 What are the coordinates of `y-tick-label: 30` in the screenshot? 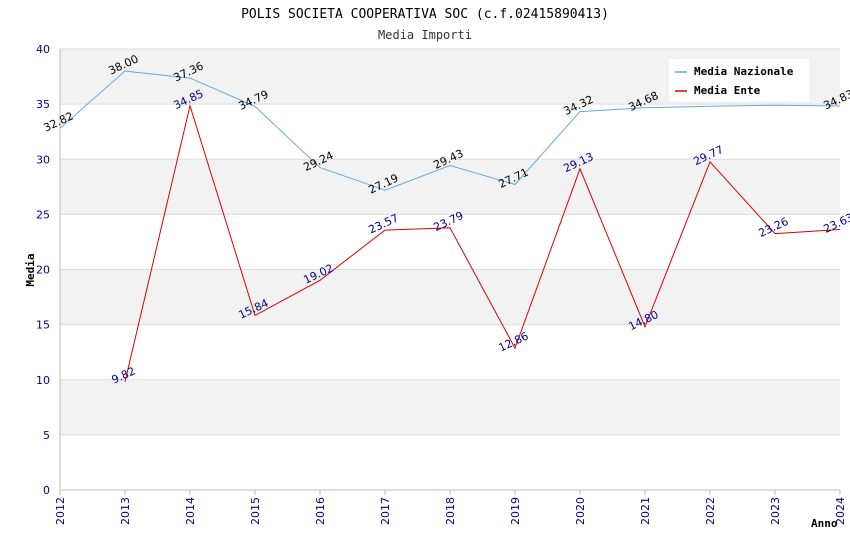 It's located at (43, 159).